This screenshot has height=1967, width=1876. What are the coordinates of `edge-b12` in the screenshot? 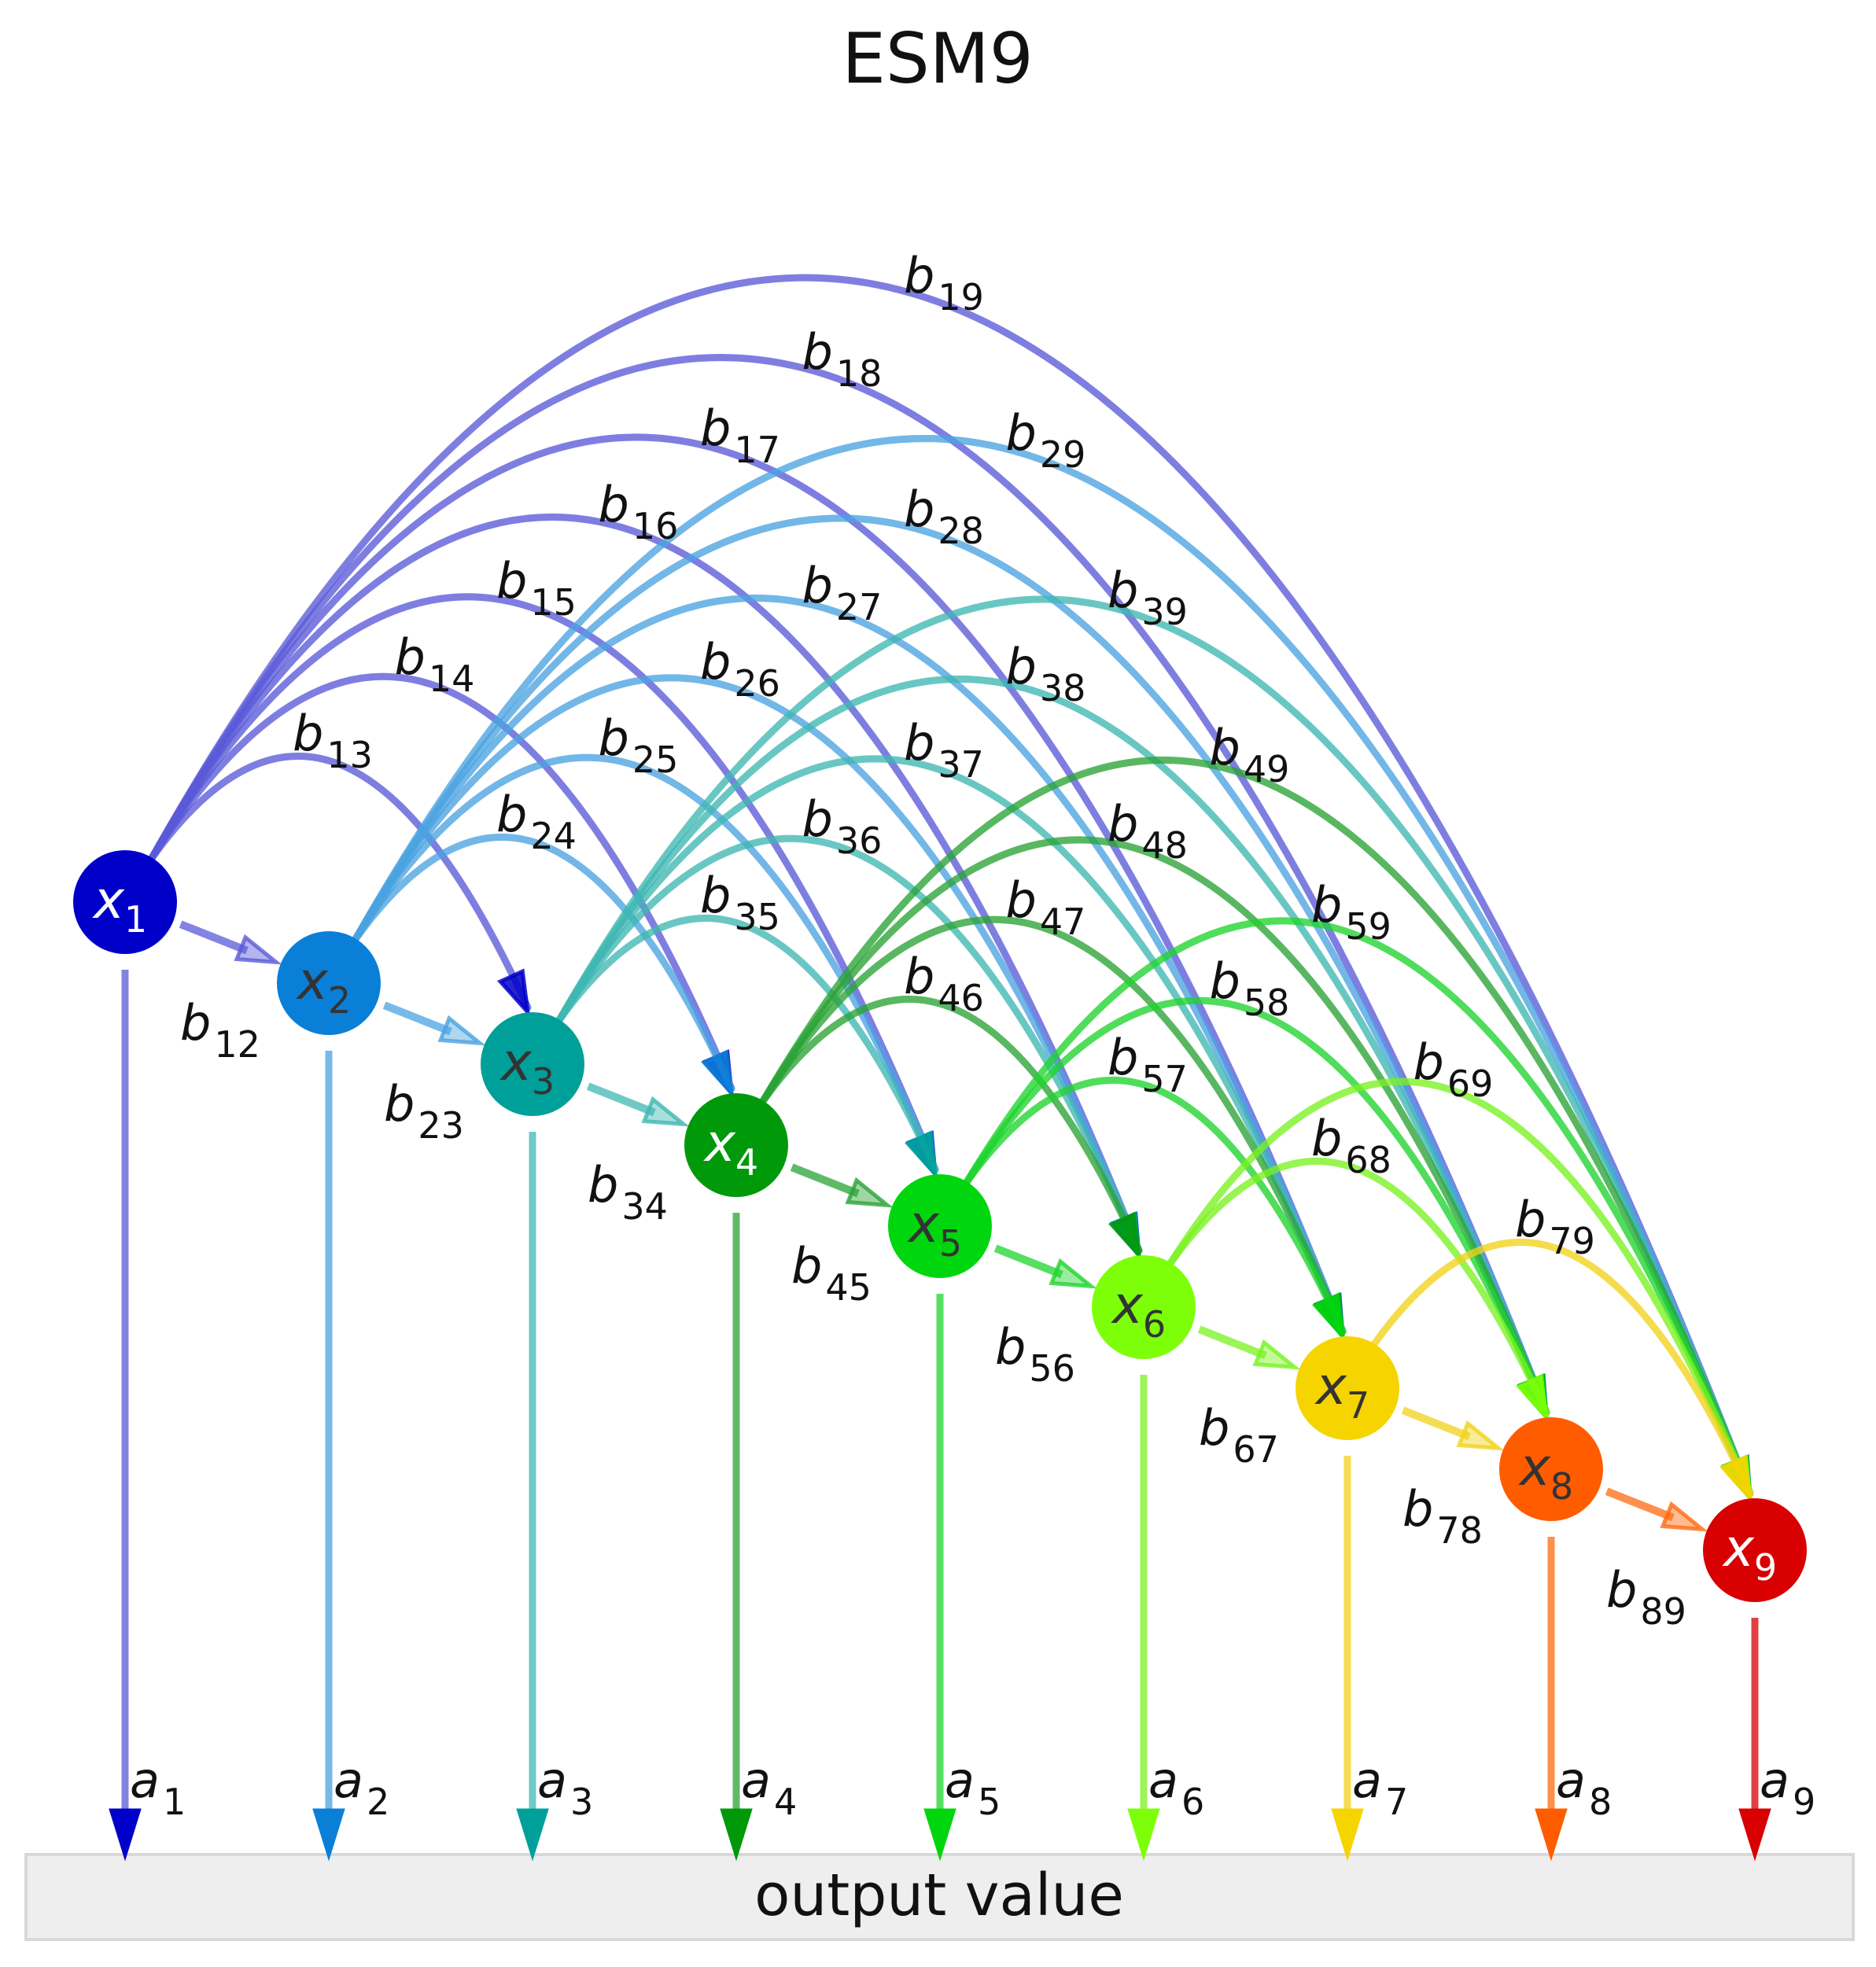 It's located at (231, 942).